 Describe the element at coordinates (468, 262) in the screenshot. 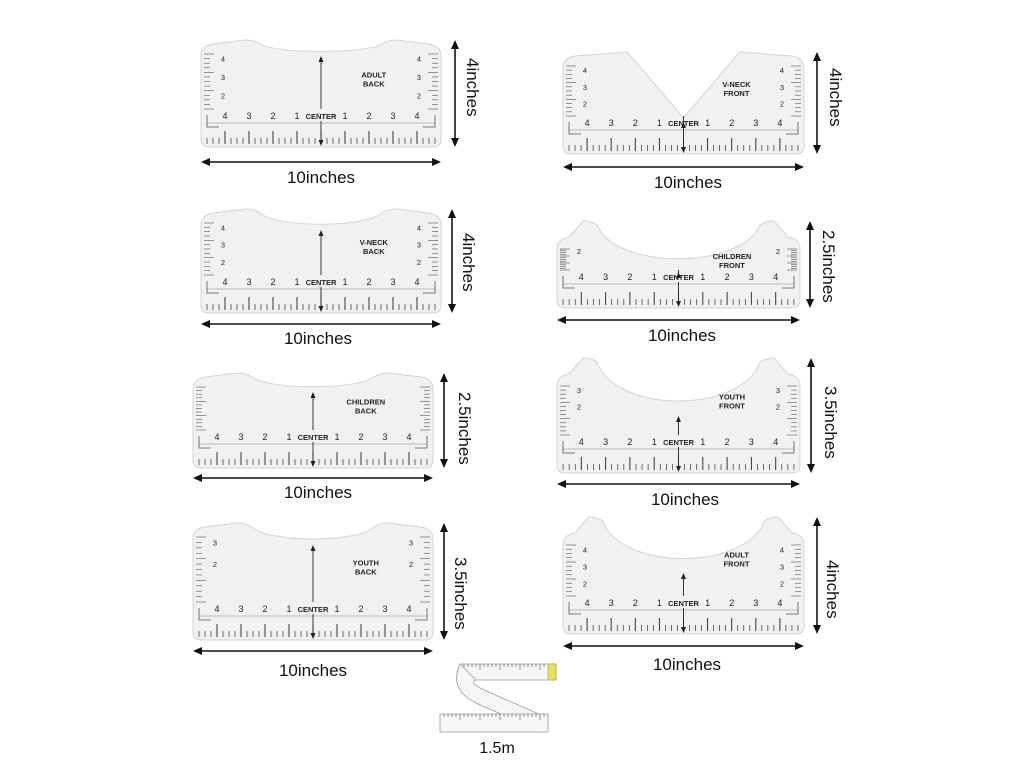

I see `height-label-v-neck-back: 4inches` at that location.